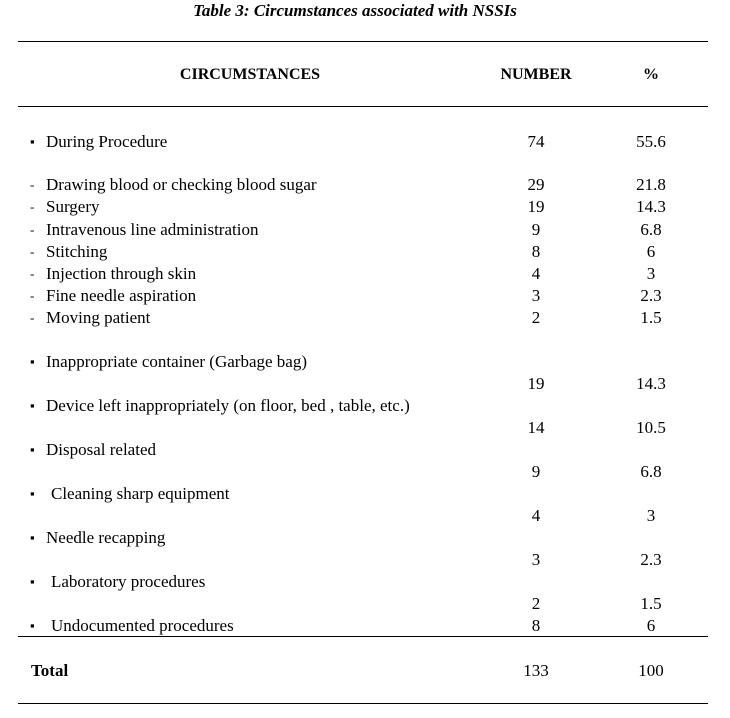 The width and height of the screenshot is (730, 718). Describe the element at coordinates (128, 581) in the screenshot. I see `row-label: Laboratory procedures` at that location.